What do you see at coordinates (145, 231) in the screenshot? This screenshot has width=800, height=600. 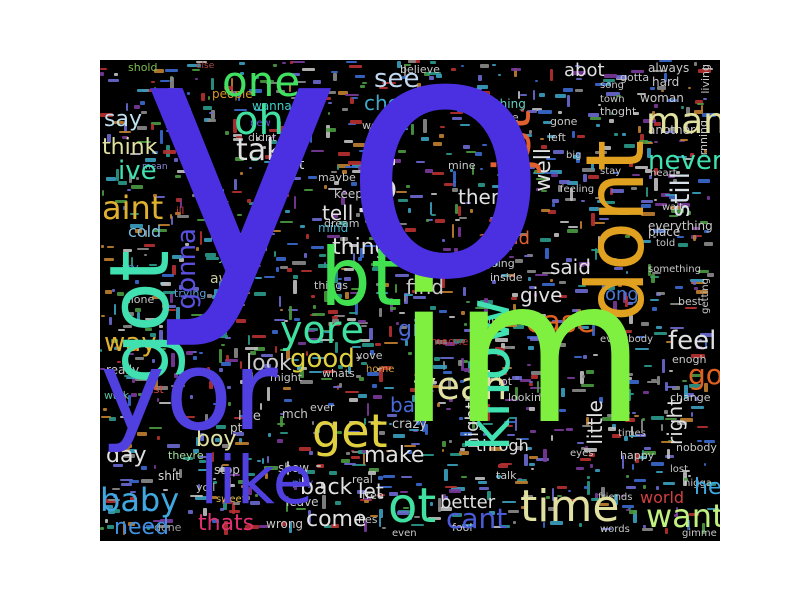 I see `word: cold` at bounding box center [145, 231].